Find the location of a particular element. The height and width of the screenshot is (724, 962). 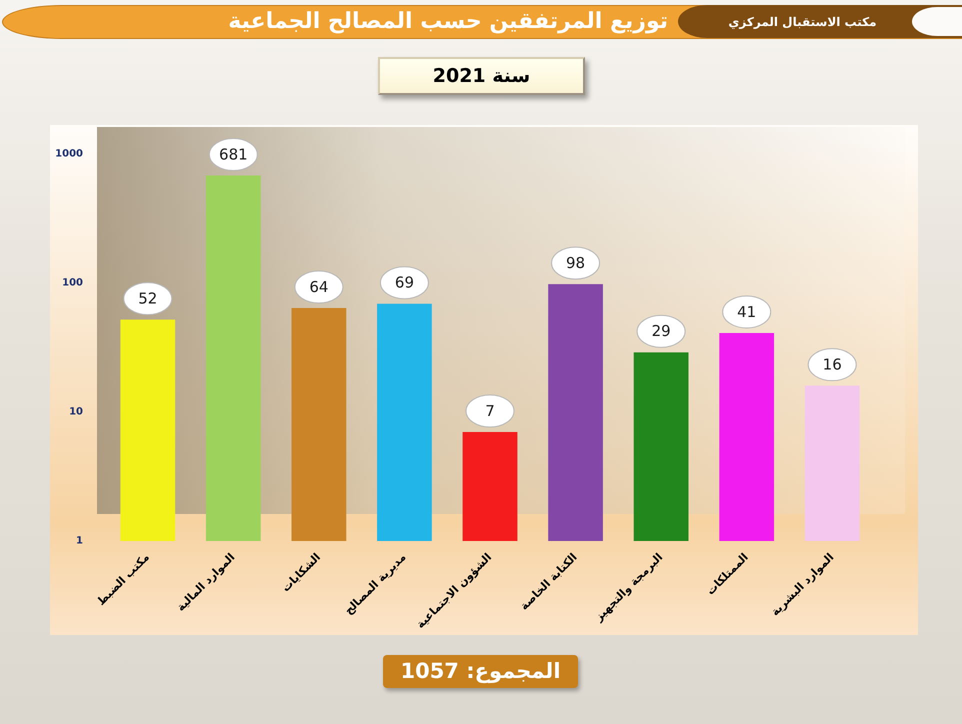

x-tick-label: الشؤون الاجتماعية is located at coordinates (454, 590).